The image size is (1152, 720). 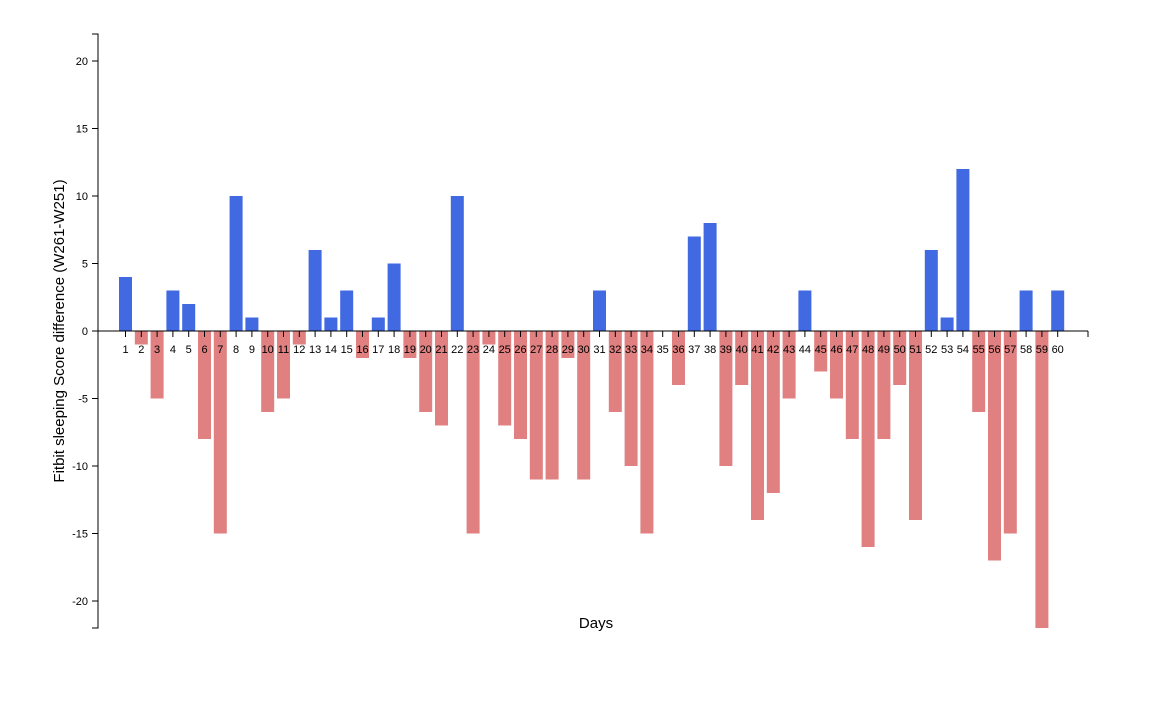 I want to click on x-tick-label: 6, so click(x=204, y=350).